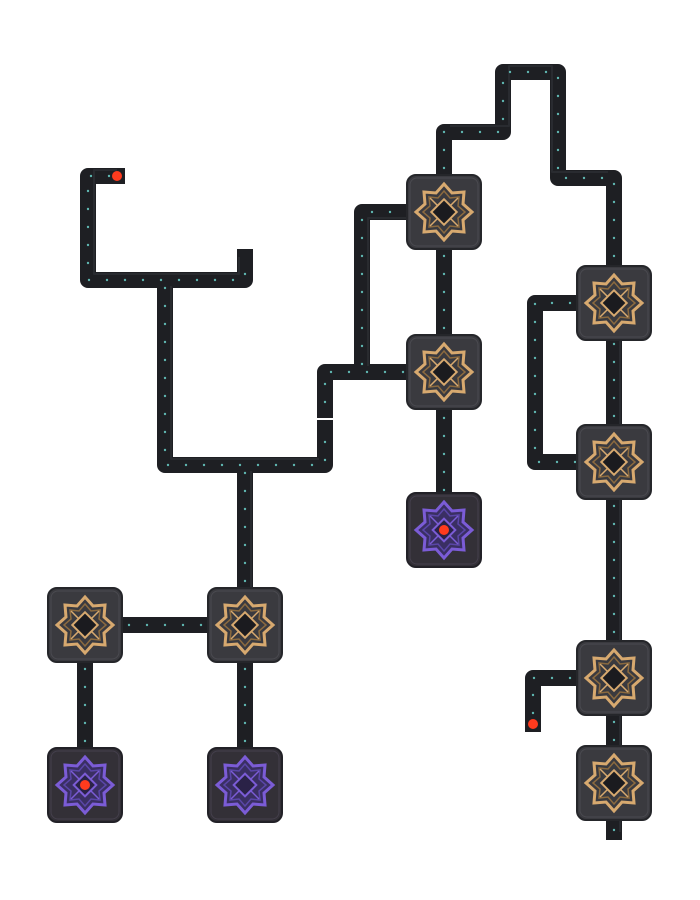  What do you see at coordinates (245, 625) in the screenshot?
I see `gold-node-left-center` at bounding box center [245, 625].